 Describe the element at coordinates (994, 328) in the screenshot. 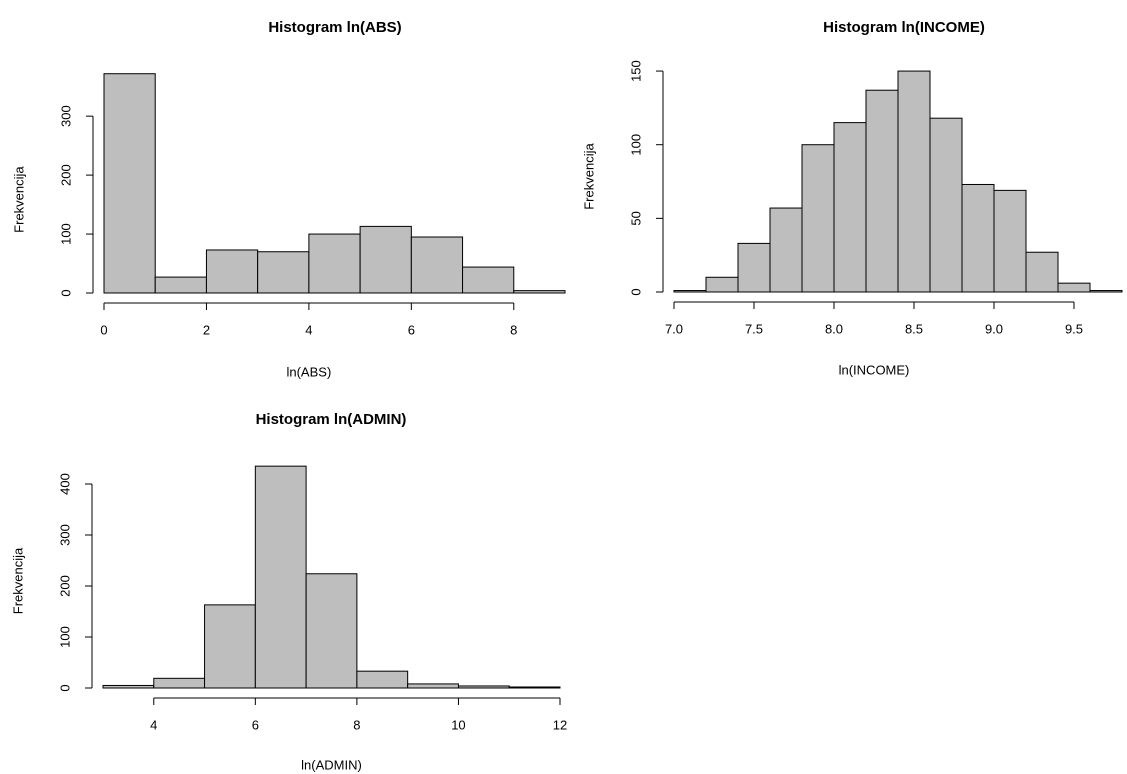

I see `x-tick-label: 9.0` at that location.